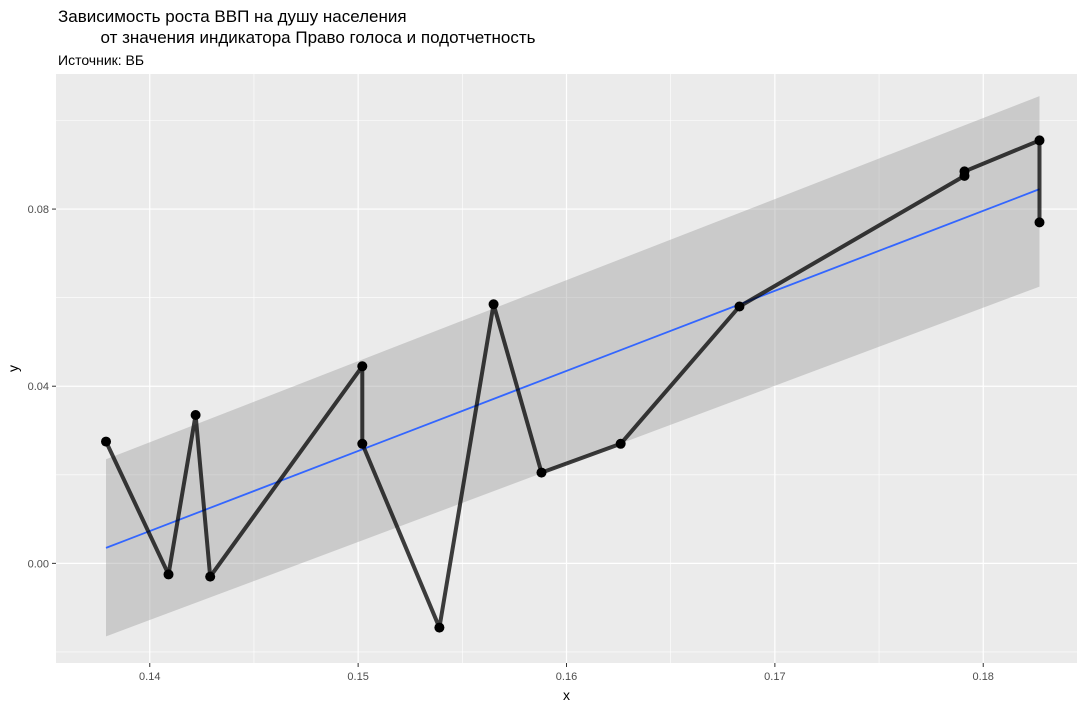 This screenshot has height=709, width=1086. Describe the element at coordinates (774, 677) in the screenshot. I see `x-tick-label: 0.17` at that location.